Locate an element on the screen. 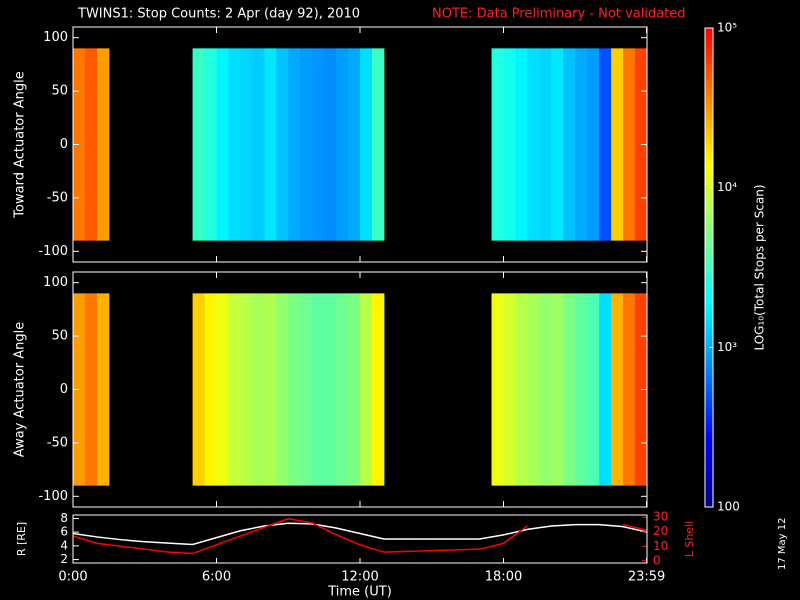  series-line is located at coordinates (360, 534).